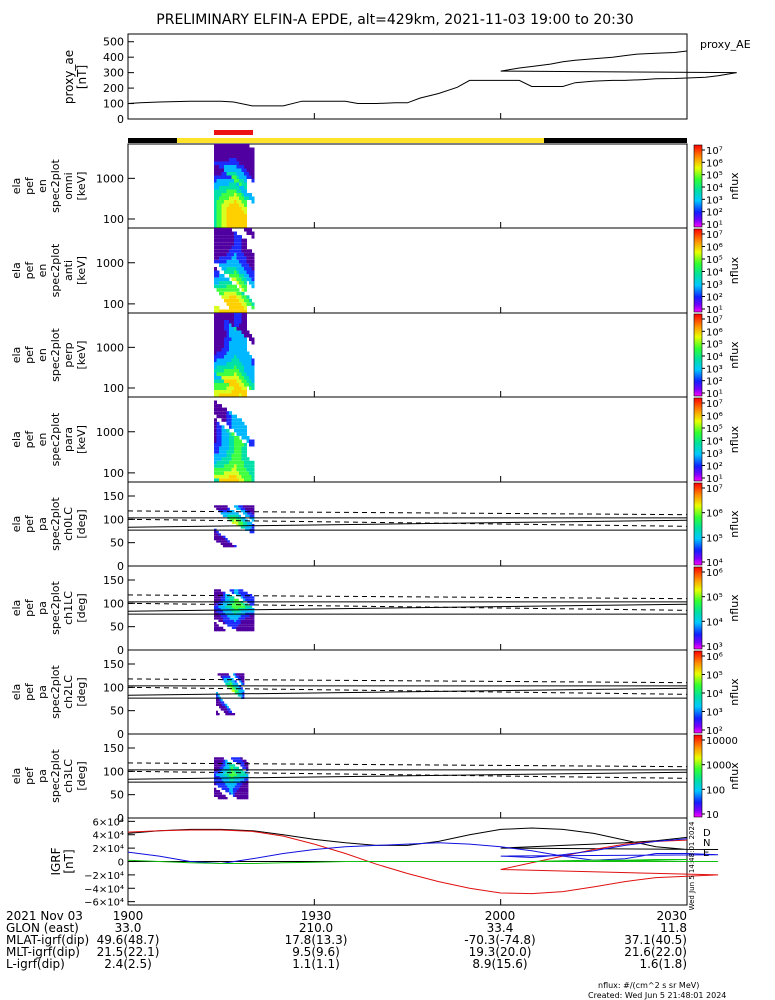 This screenshot has width=775, height=1000. I want to click on proxy-ae-legend: proxy_AE, so click(725, 44).